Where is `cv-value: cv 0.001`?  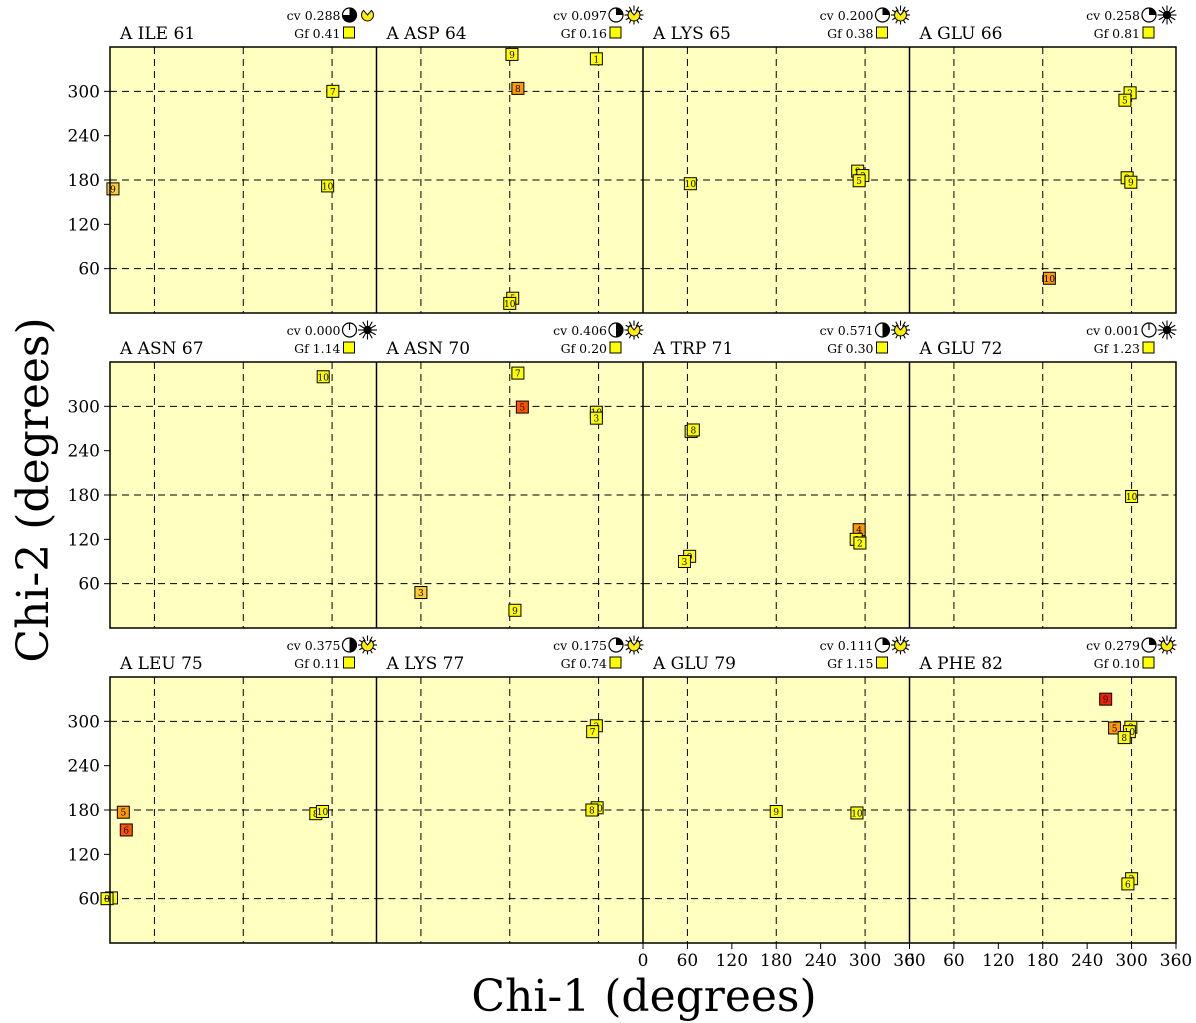 cv-value: cv 0.001 is located at coordinates (1113, 330).